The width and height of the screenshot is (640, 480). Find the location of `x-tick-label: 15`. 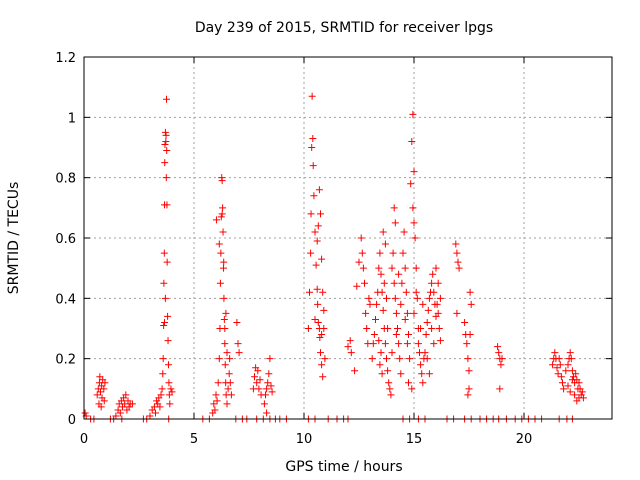

x-tick-label: 15 is located at coordinates (414, 439).